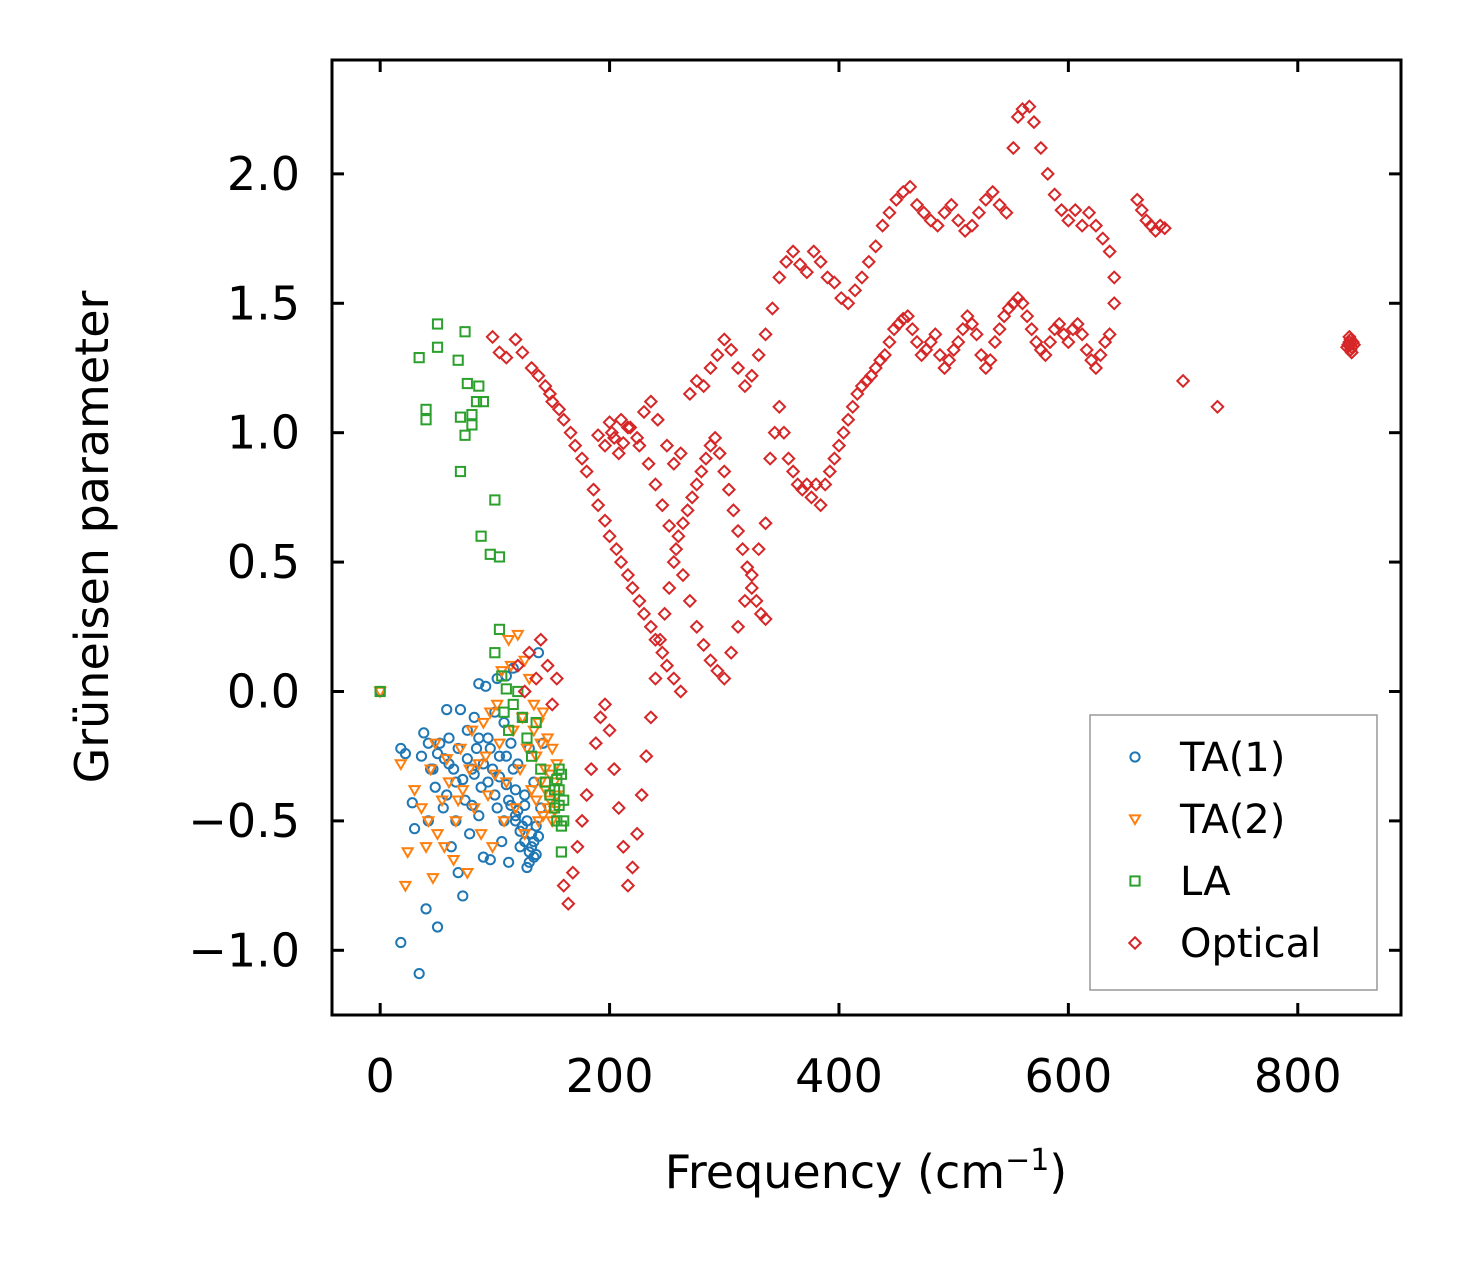 The image size is (1462, 1269). I want to click on legend-label: TA(2), so click(1232, 820).